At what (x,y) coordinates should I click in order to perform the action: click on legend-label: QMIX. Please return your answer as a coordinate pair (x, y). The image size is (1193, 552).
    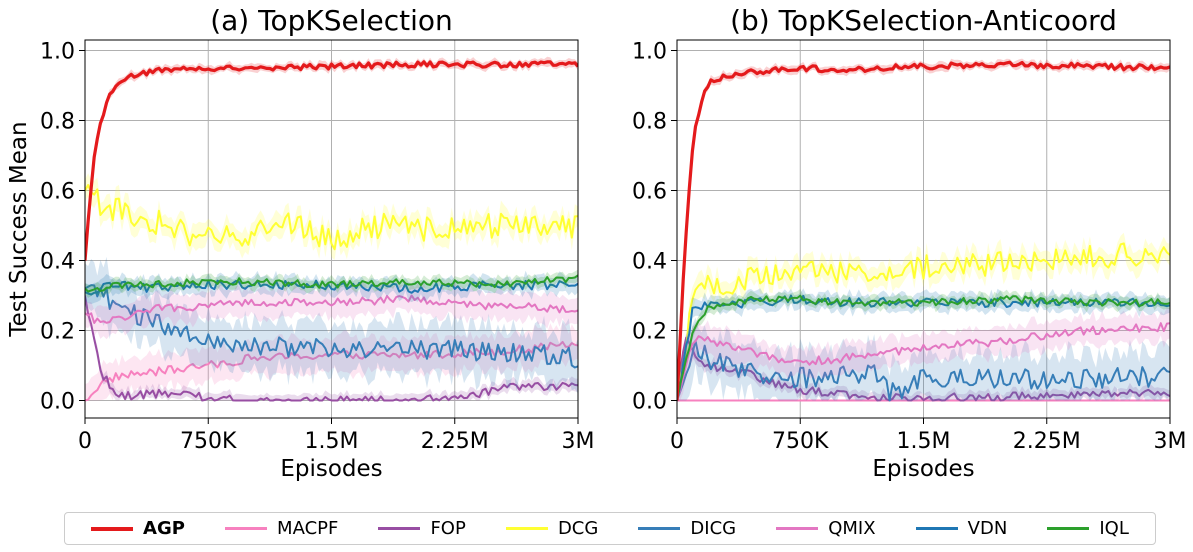
    Looking at the image, I should click on (852, 528).